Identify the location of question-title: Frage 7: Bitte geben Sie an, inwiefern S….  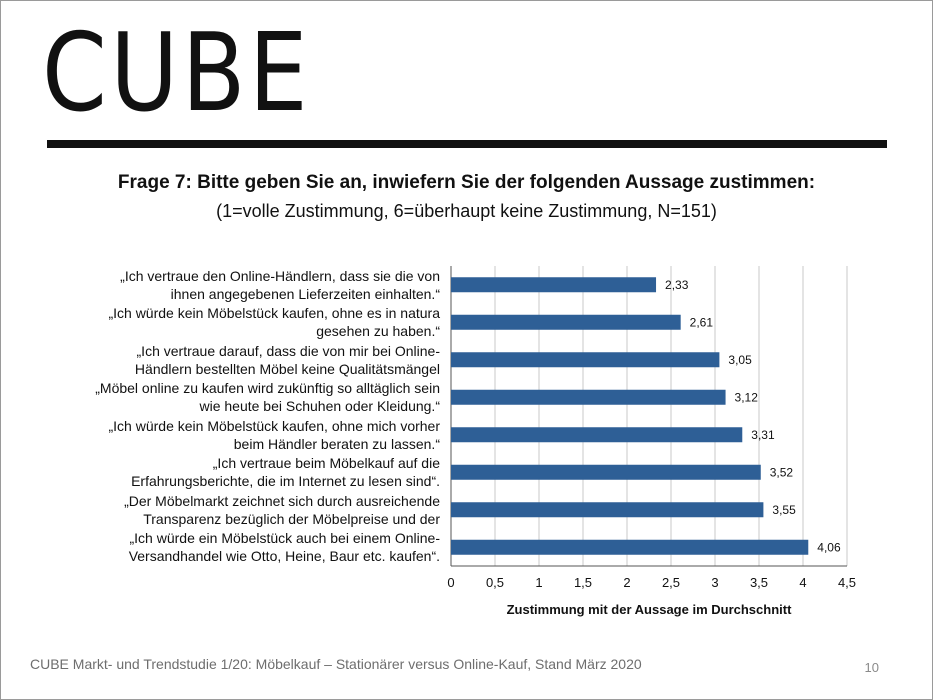
(466, 182).